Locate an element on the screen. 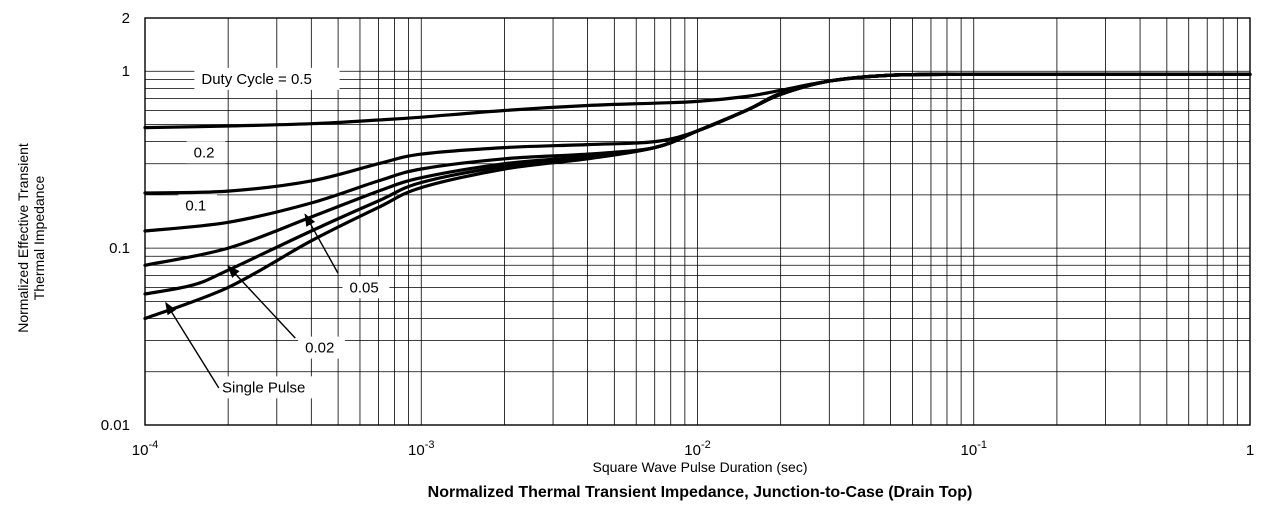 This screenshot has width=1265, height=519. y-axis-label-line-2: Thermal Impedance is located at coordinates (39, 238).